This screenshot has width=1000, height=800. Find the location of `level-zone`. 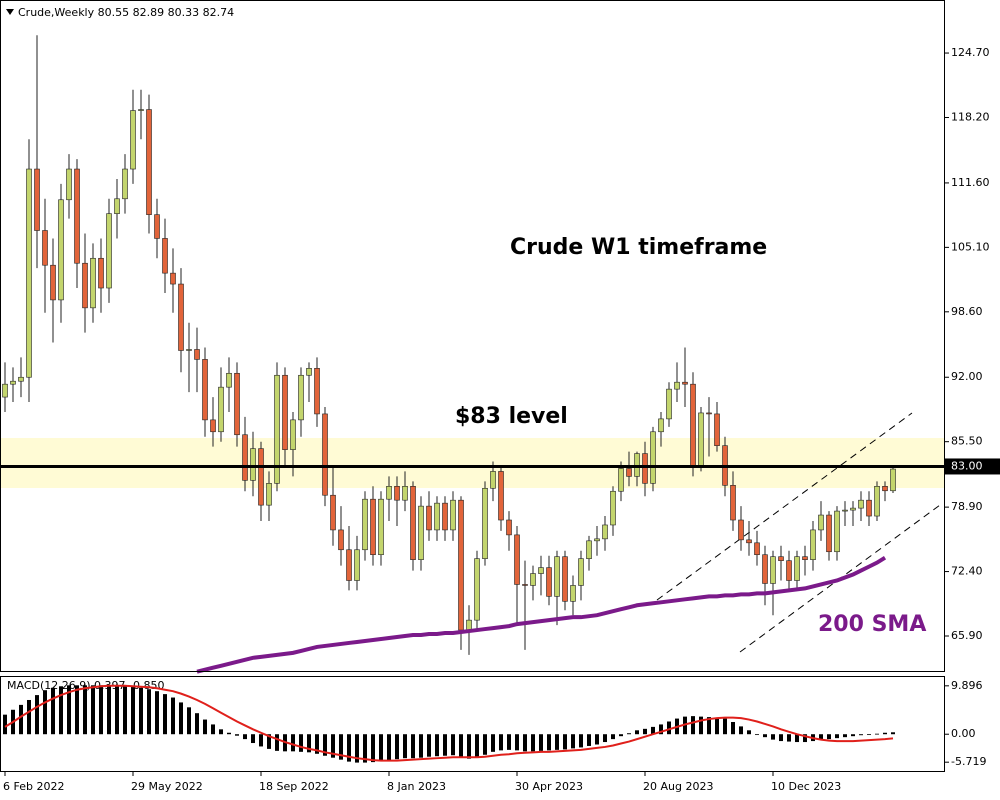

level-zone is located at coordinates (472, 463).